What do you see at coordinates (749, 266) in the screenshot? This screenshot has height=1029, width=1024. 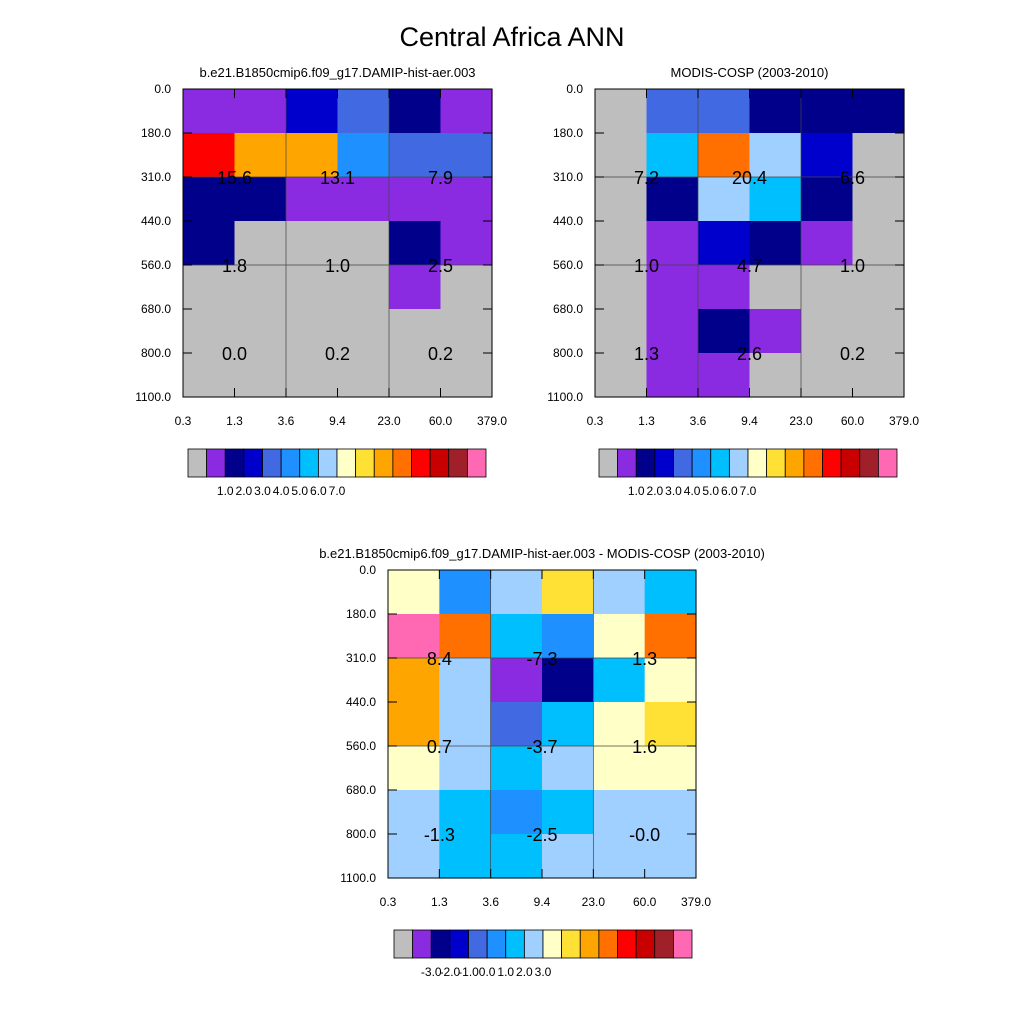 I see `data-label: 4.7` at bounding box center [749, 266].